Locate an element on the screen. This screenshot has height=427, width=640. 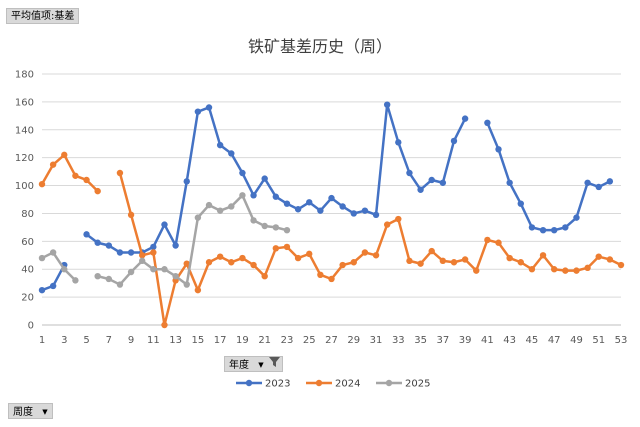
legend-label-2024: 2024 is located at coordinates (347, 384).